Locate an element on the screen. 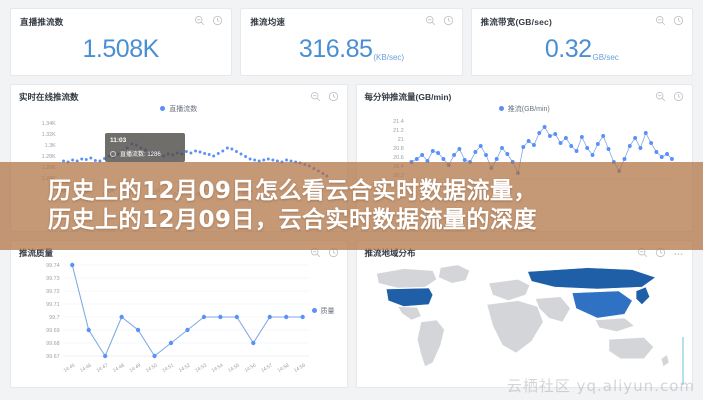  svg-text: 1.32K is located at coordinates (49, 135).